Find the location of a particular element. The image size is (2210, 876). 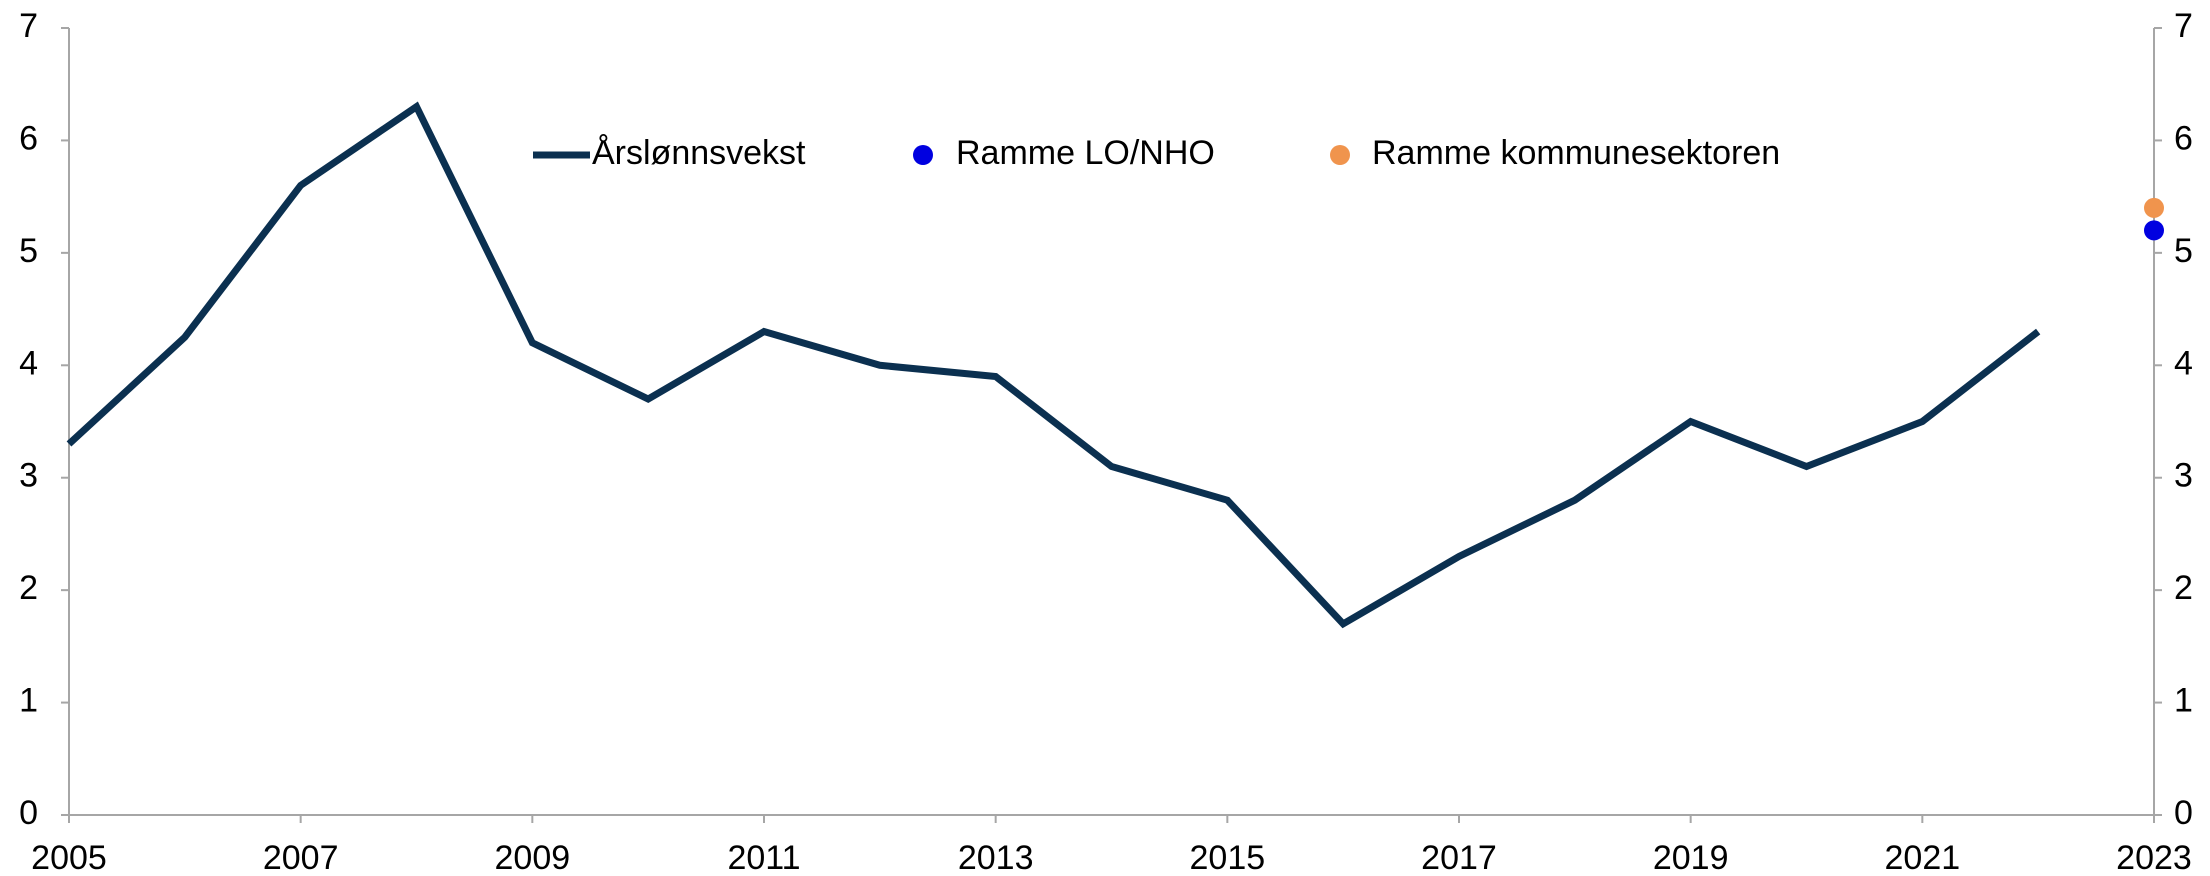

x-tick-label: 2013 is located at coordinates (996, 857).